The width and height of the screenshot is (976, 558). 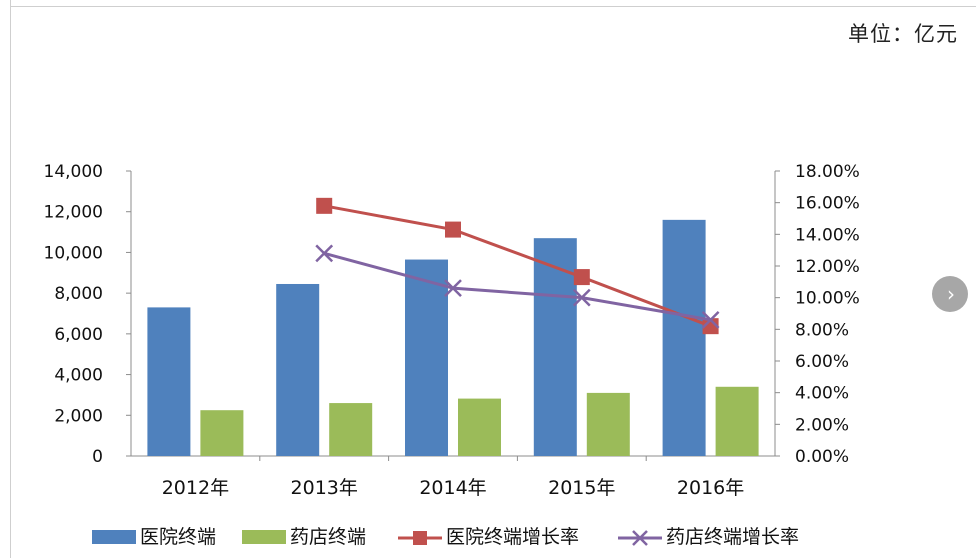 What do you see at coordinates (73, 213) in the screenshot?
I see `left-tick-label: 12,000` at bounding box center [73, 213].